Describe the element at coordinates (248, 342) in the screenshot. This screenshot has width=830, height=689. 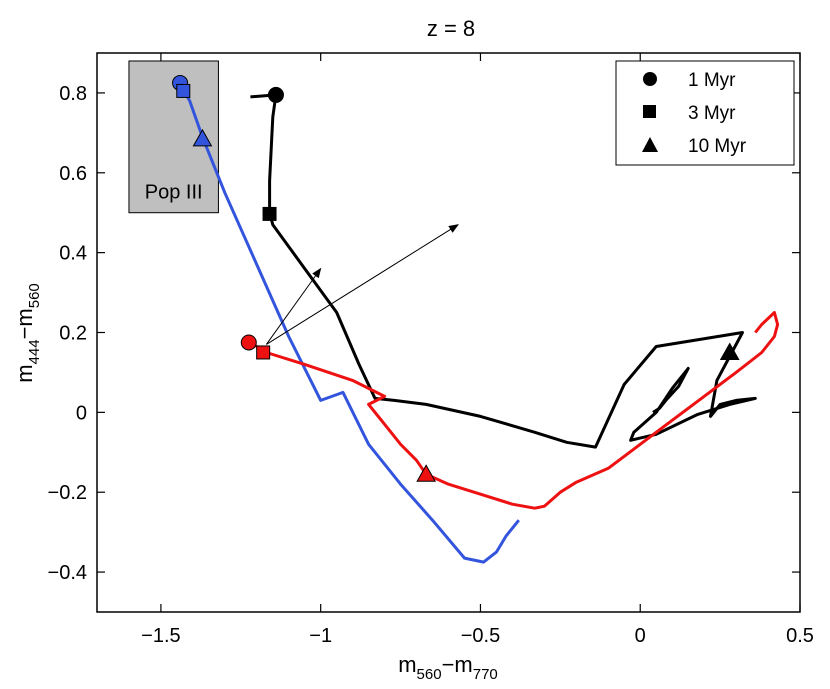
I see `series-2-circle-marker` at that location.